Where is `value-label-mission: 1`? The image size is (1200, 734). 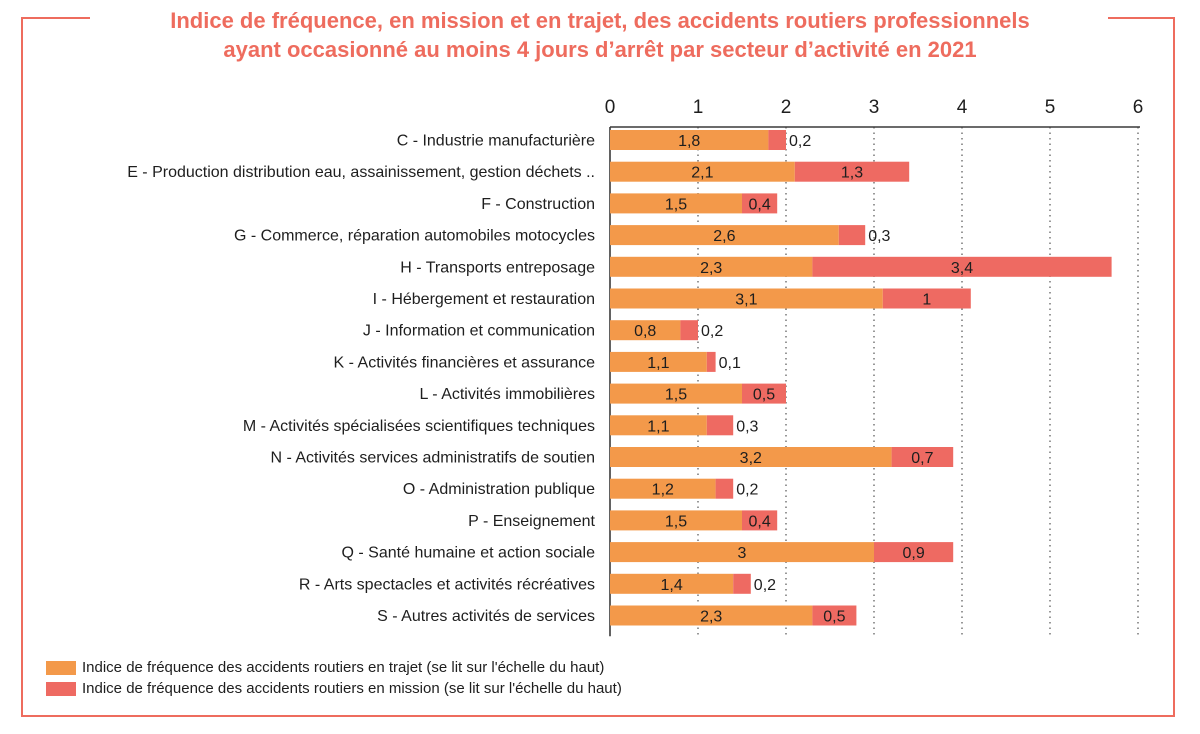 value-label-mission: 1 is located at coordinates (926, 300).